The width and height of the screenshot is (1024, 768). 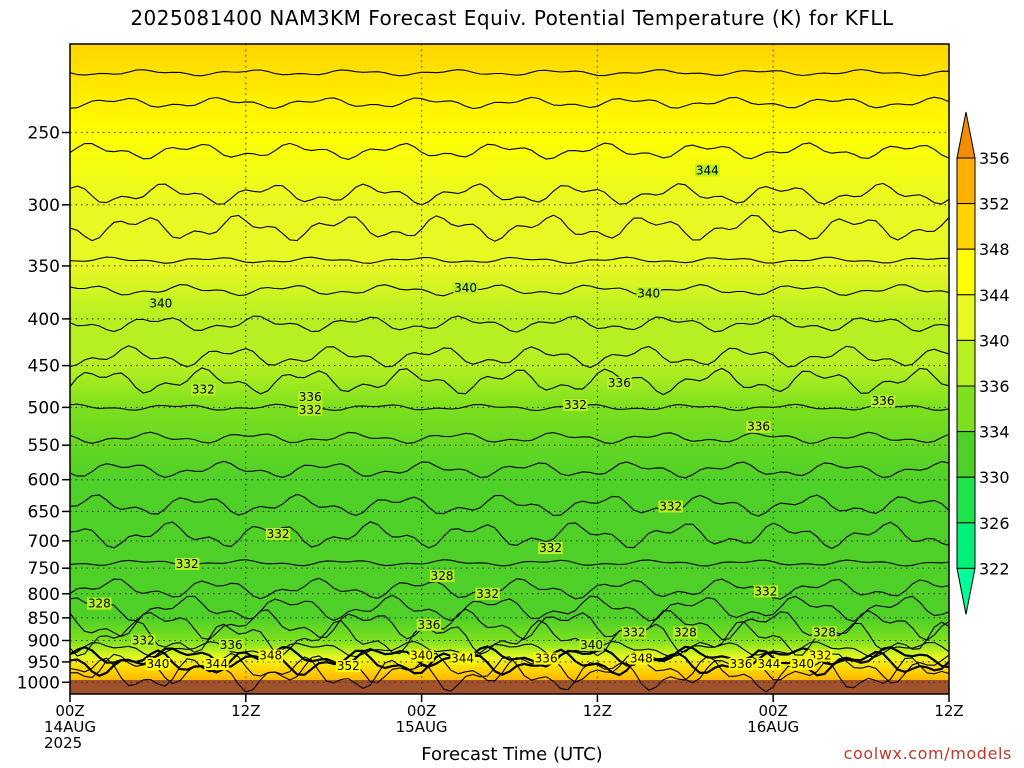 What do you see at coordinates (38, 683) in the screenshot?
I see `y-tick-label: 1000` at bounding box center [38, 683].